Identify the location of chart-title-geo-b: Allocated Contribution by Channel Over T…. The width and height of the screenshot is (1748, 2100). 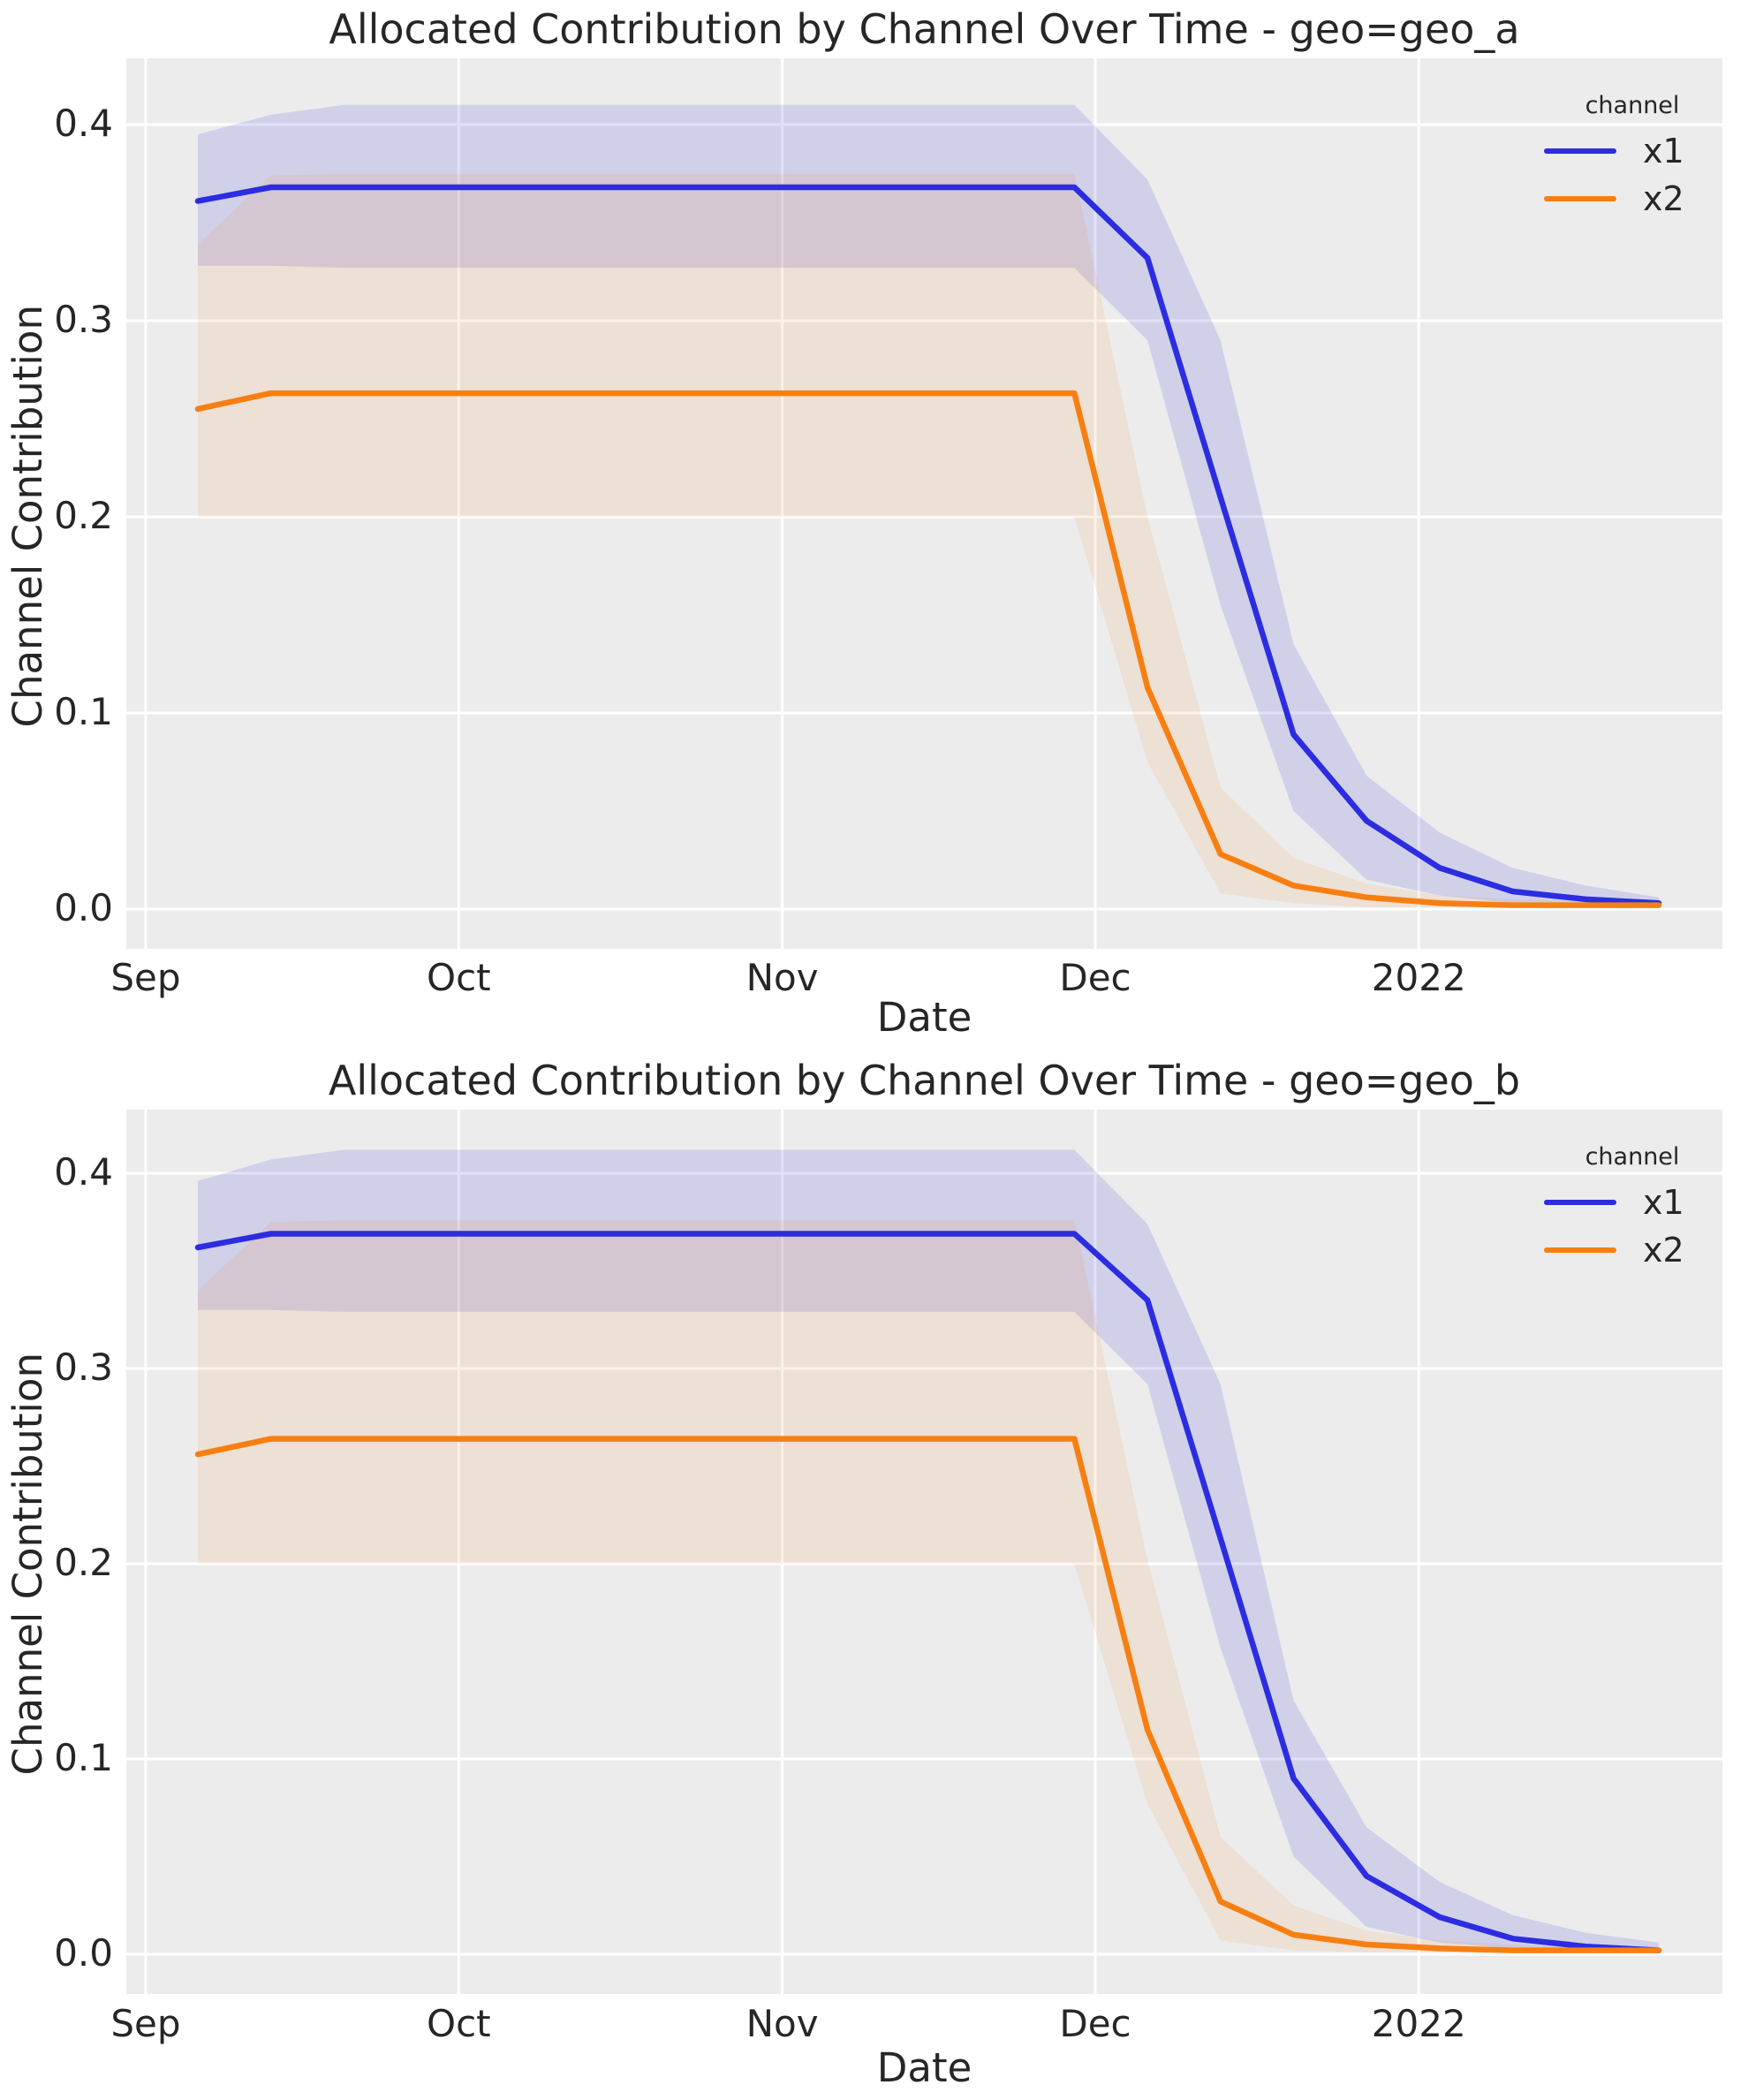
(924, 1080).